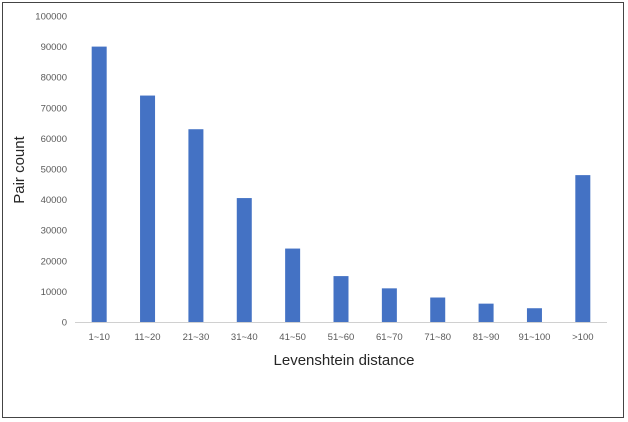 Image resolution: width=628 pixels, height=422 pixels. I want to click on x-tick-label: 51~60, so click(341, 337).